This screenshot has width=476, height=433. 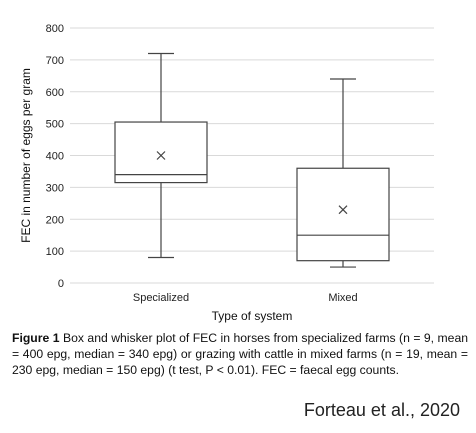 I want to click on caption-label: Figure 1, so click(x=36, y=338).